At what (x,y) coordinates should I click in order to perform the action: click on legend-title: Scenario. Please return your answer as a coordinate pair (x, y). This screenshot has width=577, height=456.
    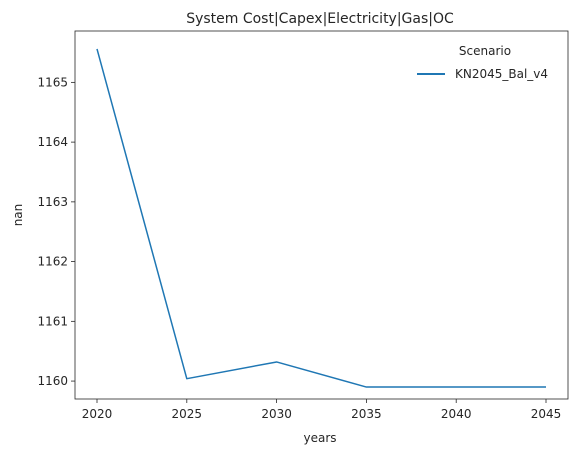
    Looking at the image, I should click on (485, 51).